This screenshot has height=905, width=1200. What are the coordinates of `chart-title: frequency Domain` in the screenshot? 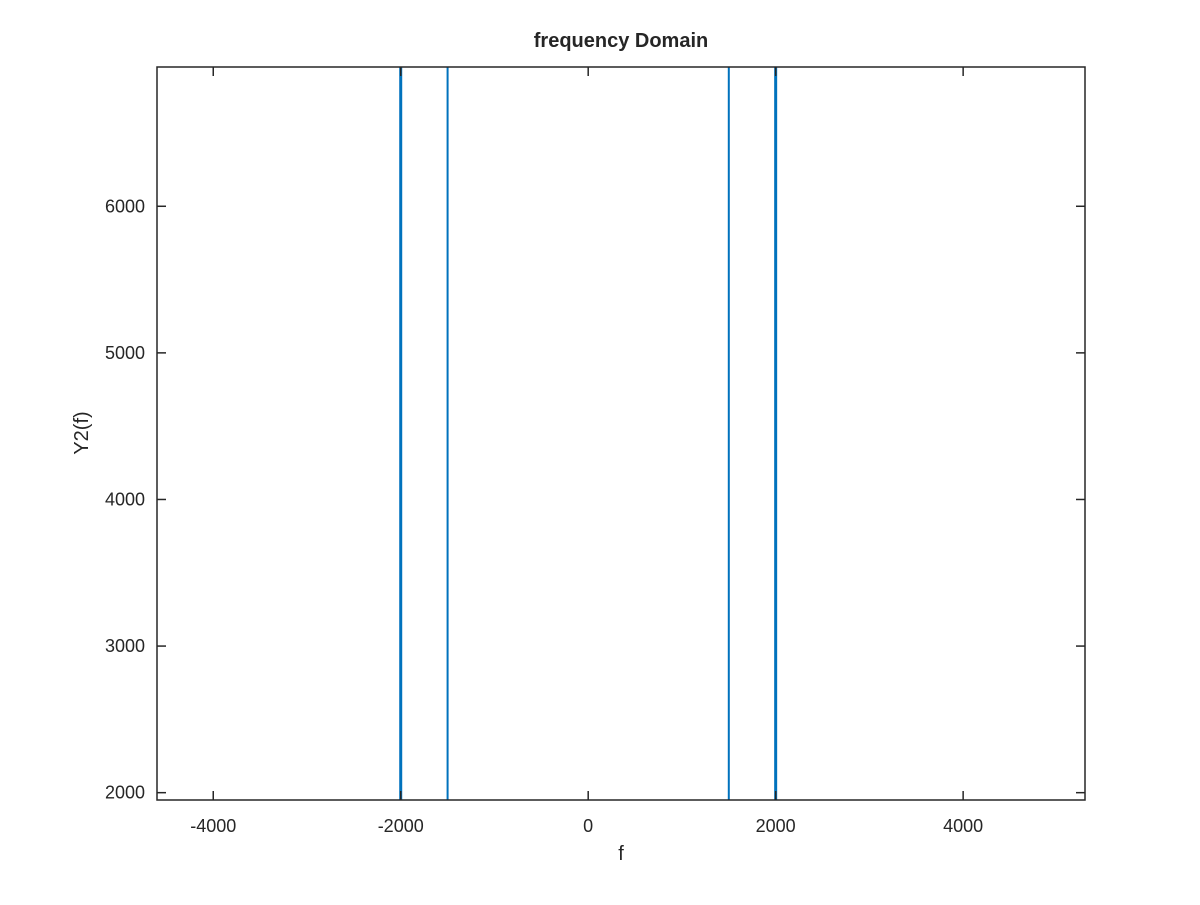 It's located at (621, 41).